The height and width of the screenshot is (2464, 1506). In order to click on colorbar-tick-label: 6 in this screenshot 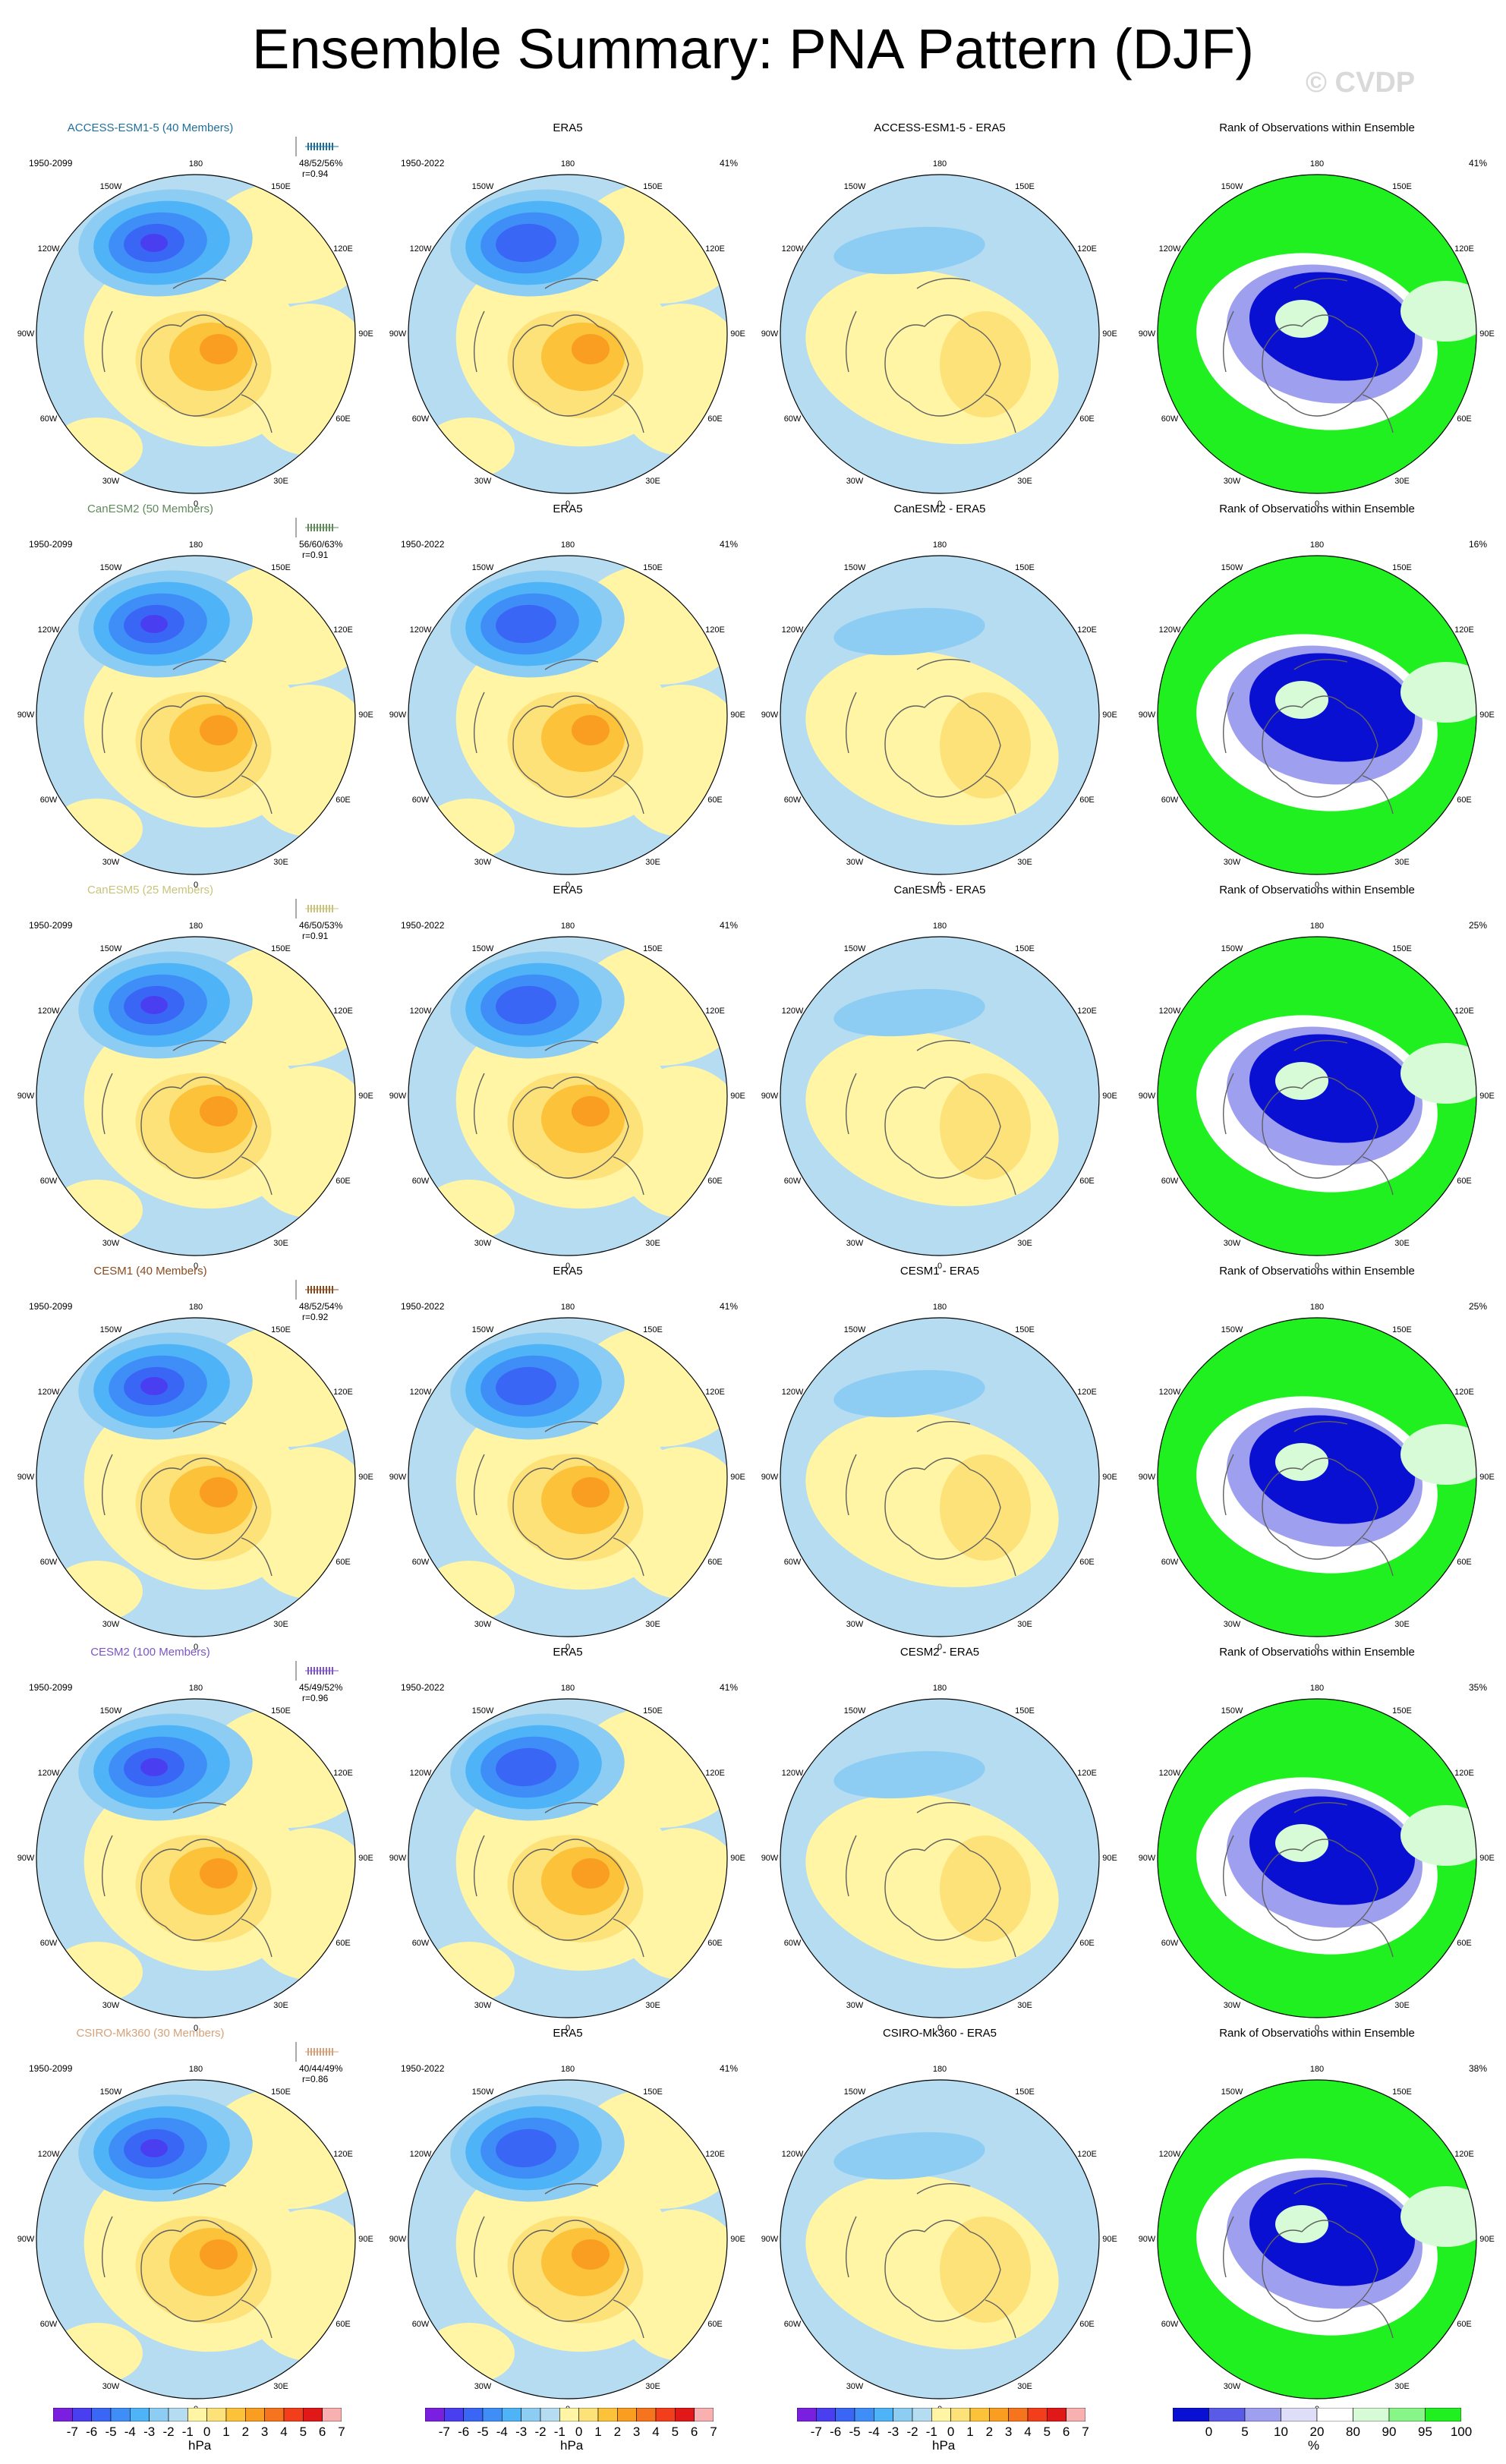, I will do `click(694, 2432)`.